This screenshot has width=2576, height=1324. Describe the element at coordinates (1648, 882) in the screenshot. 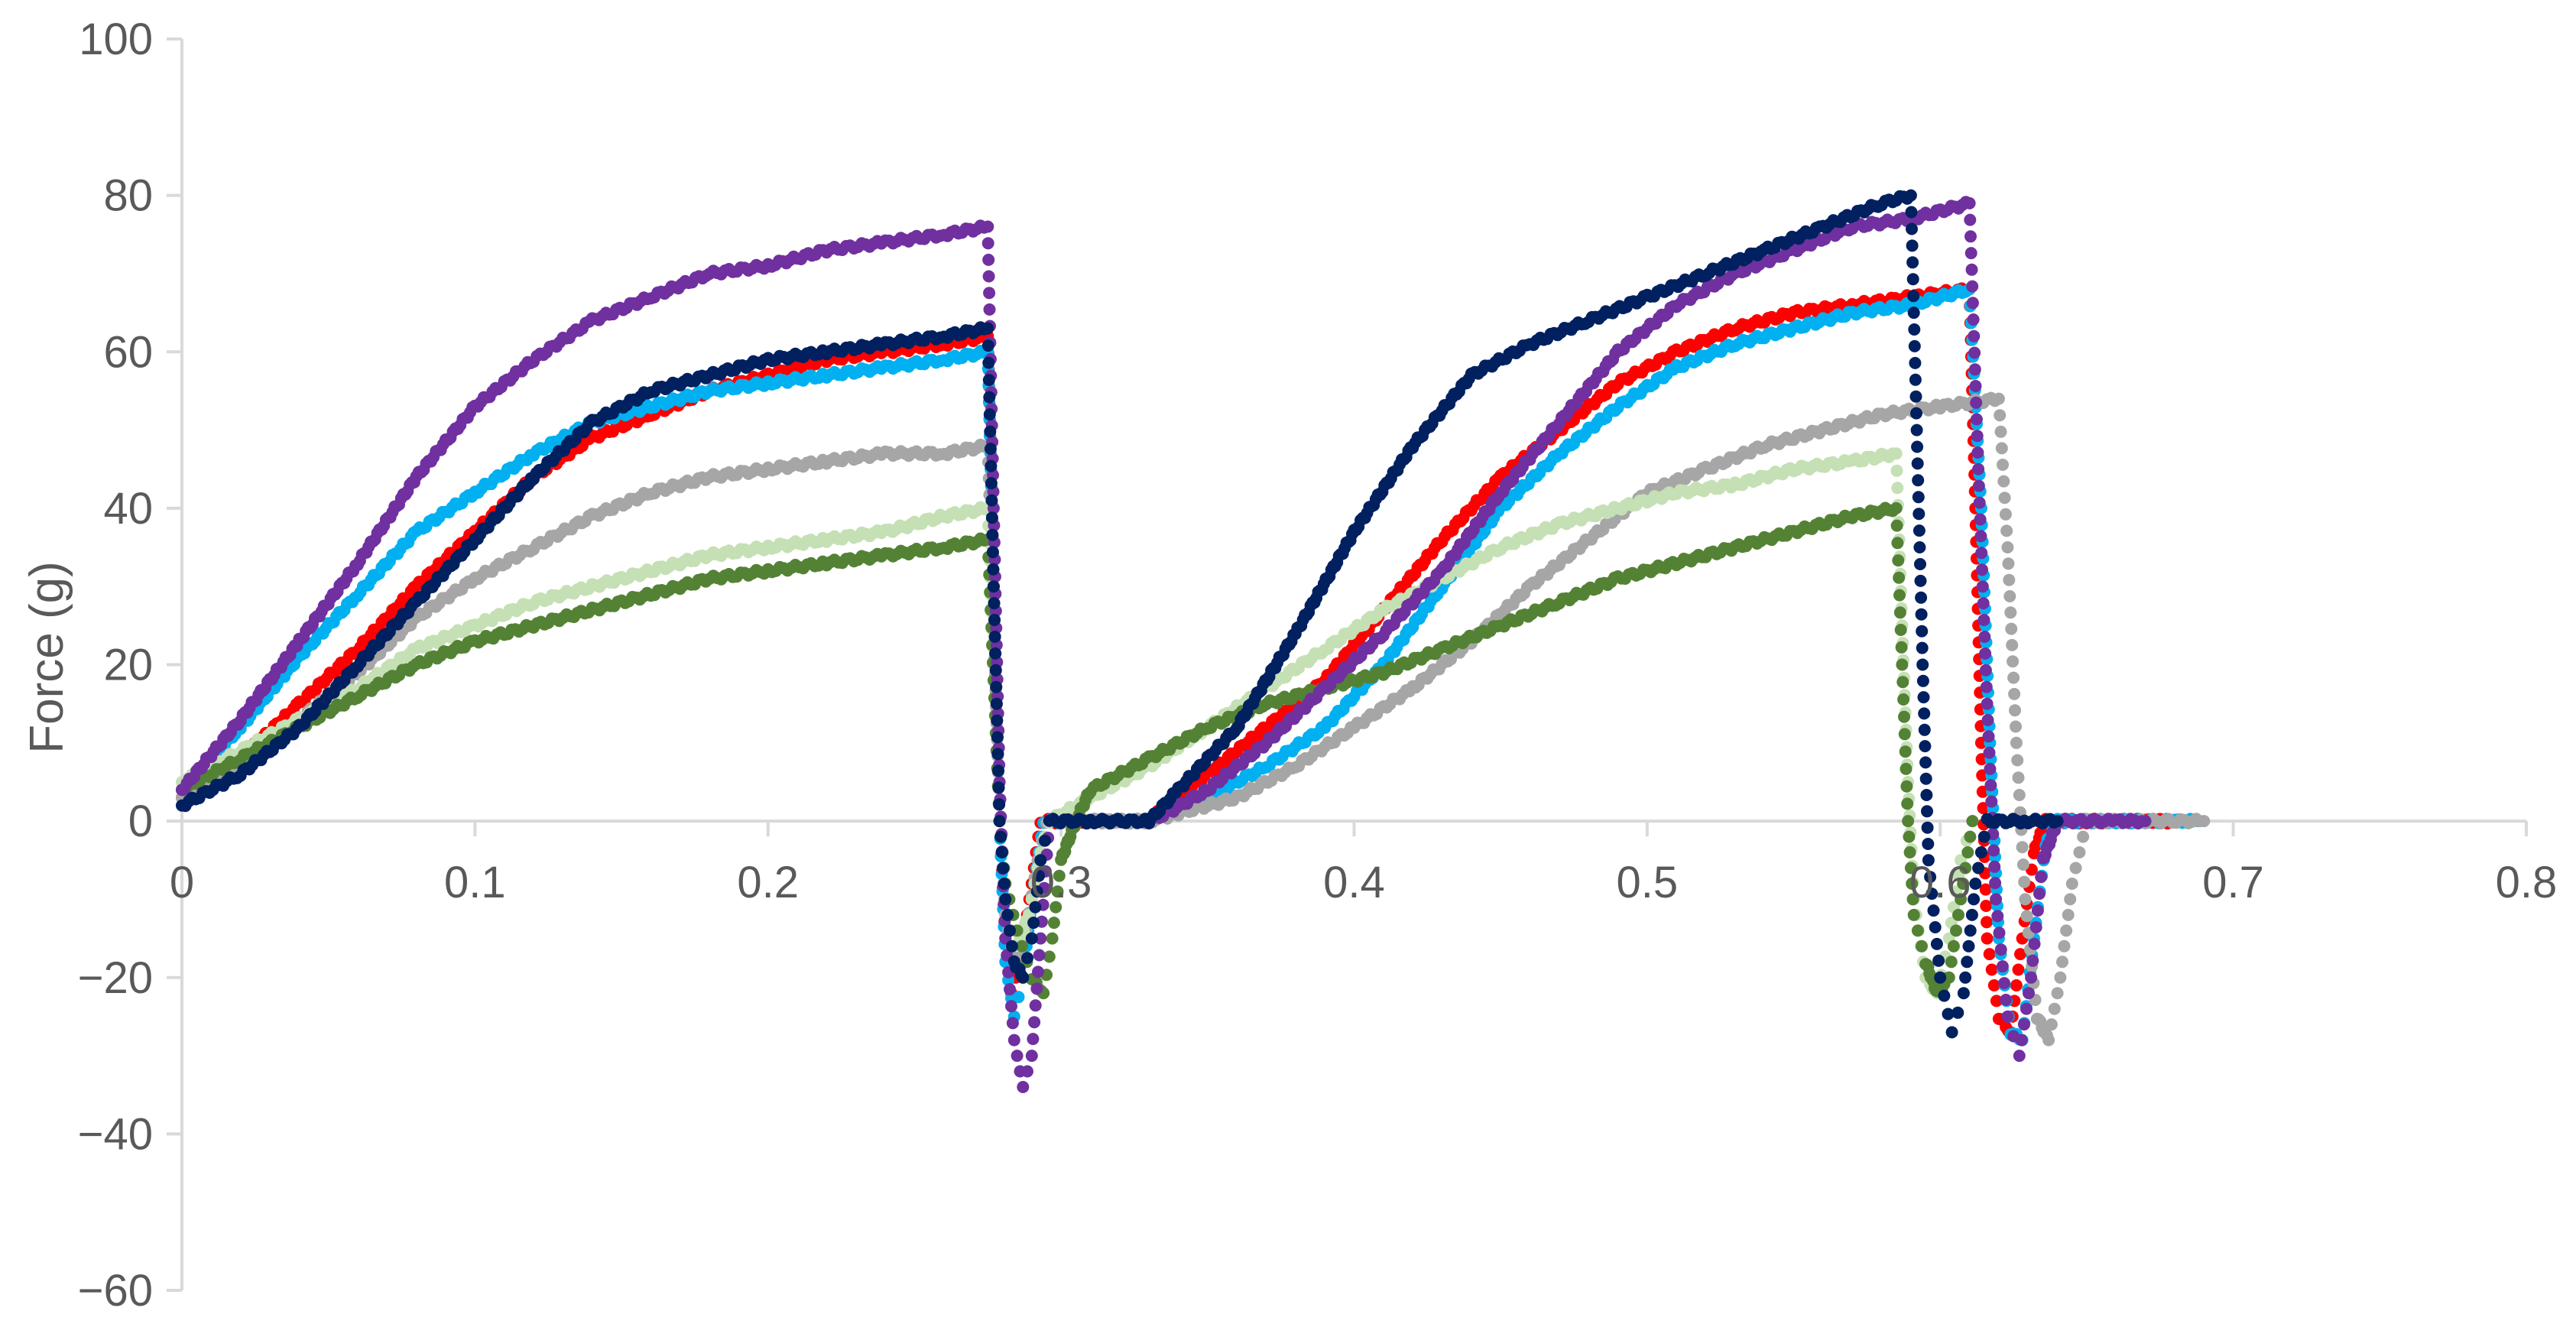

I see `x-tick-label: 0.5` at that location.